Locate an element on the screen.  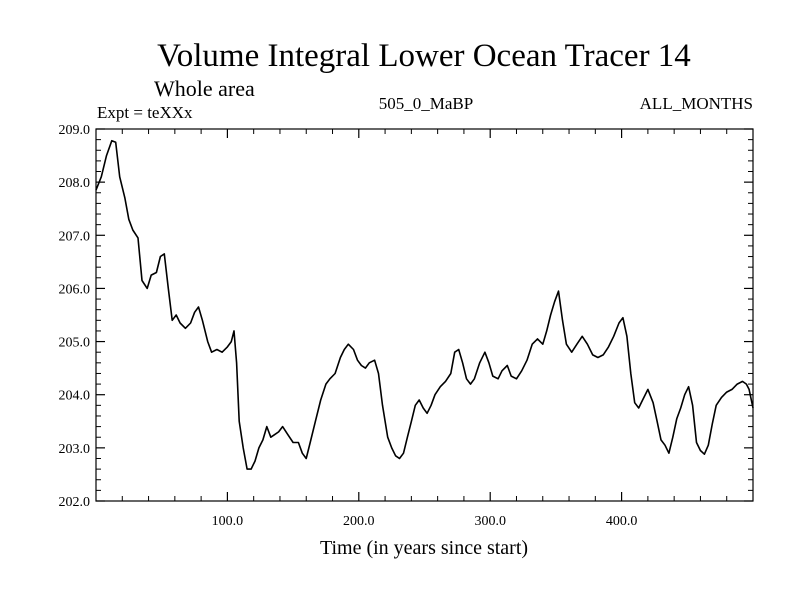
y-tick-label: 202.0 is located at coordinates (75, 502).